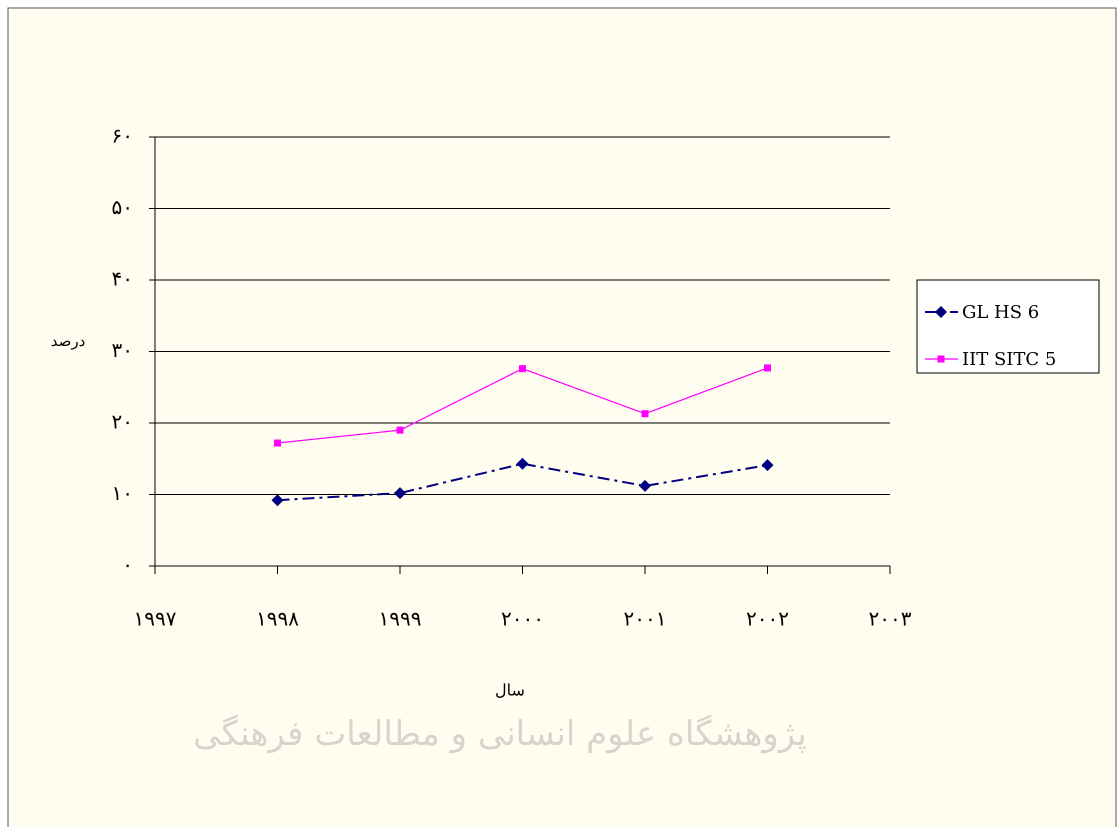 The width and height of the screenshot is (1119, 827). I want to click on x-tick-label: ۲۰۰۲, so click(767, 619).